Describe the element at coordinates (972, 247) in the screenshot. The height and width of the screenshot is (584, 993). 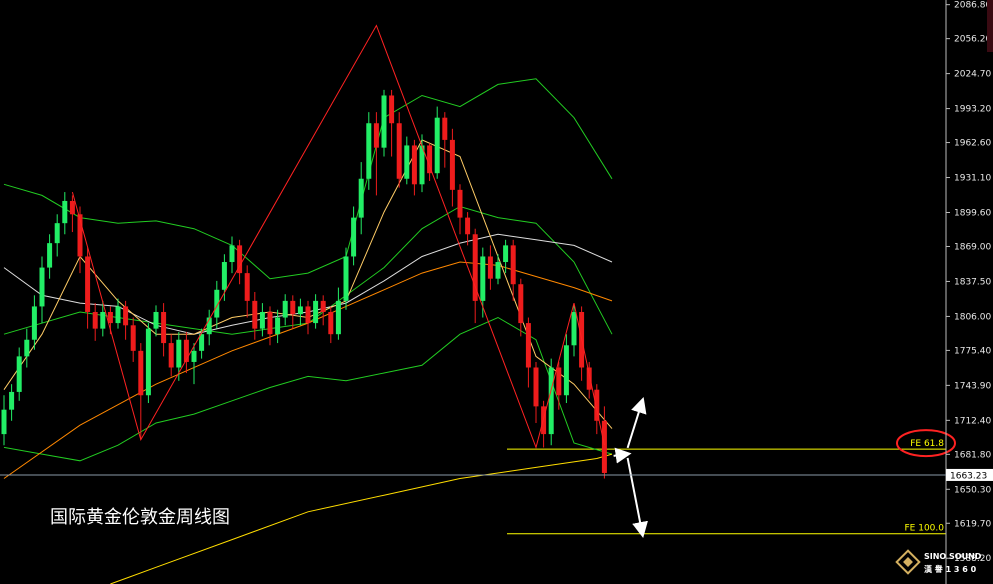
I see `price-tick-label: 1869.00` at that location.